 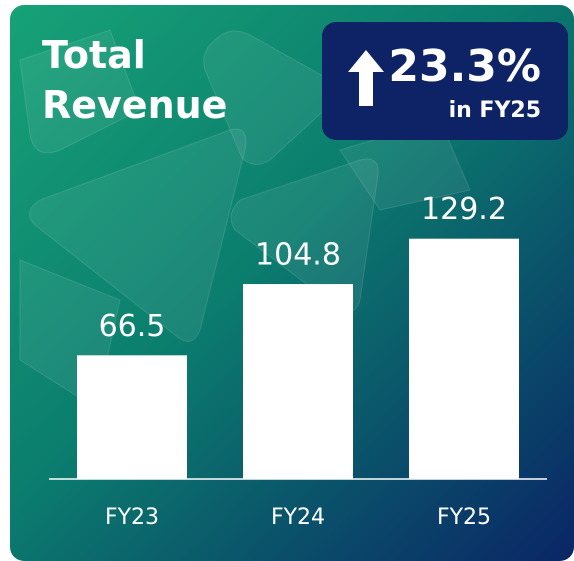 What do you see at coordinates (366, 78) in the screenshot?
I see `up-arrow` at bounding box center [366, 78].